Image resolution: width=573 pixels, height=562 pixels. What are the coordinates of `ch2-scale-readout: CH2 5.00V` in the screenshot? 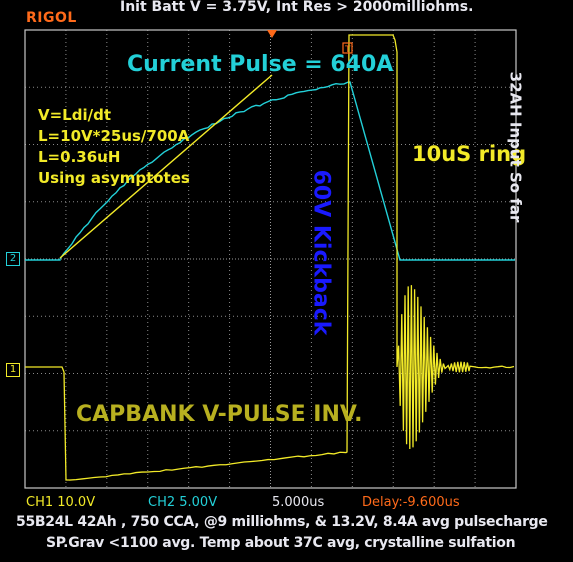 It's located at (182, 502).